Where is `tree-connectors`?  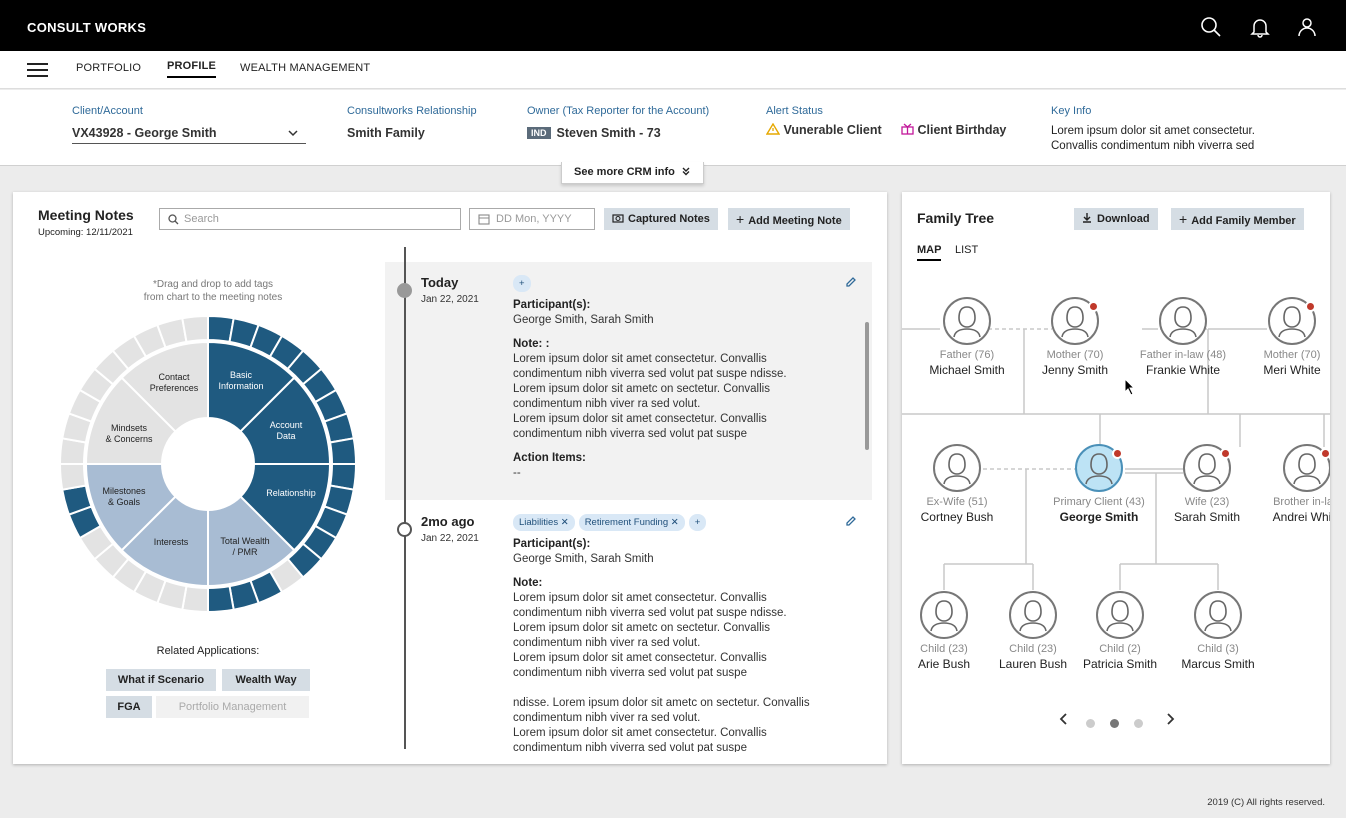
tree-connectors is located at coordinates (1116, 459).